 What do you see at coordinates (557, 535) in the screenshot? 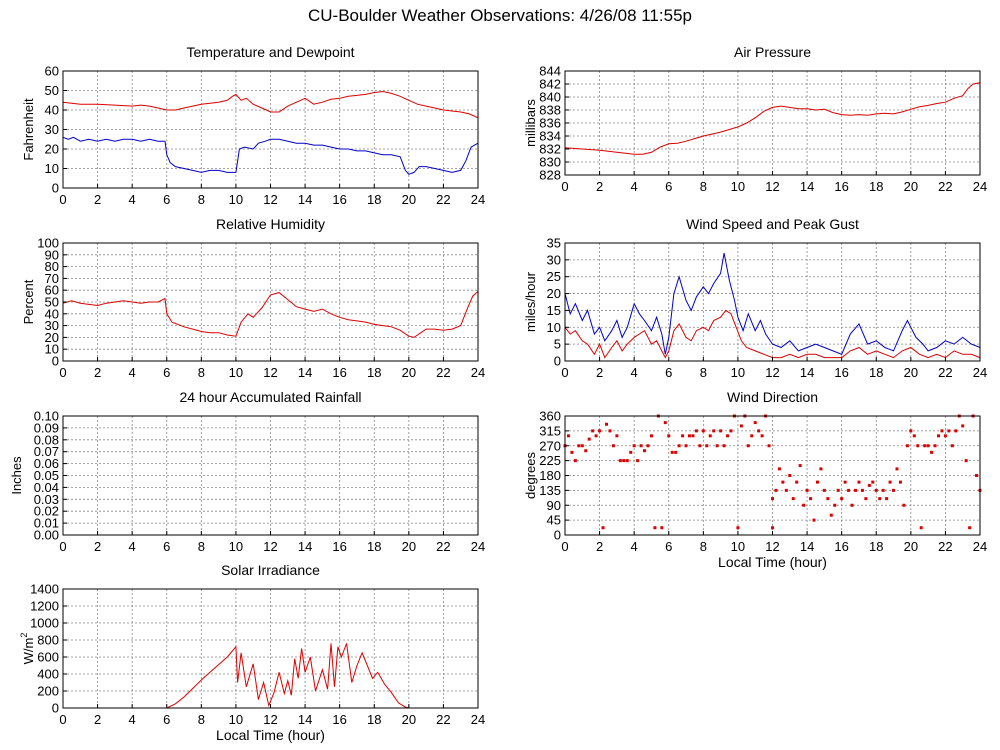
I see `wind-direction-ytick-label: 0` at bounding box center [557, 535].